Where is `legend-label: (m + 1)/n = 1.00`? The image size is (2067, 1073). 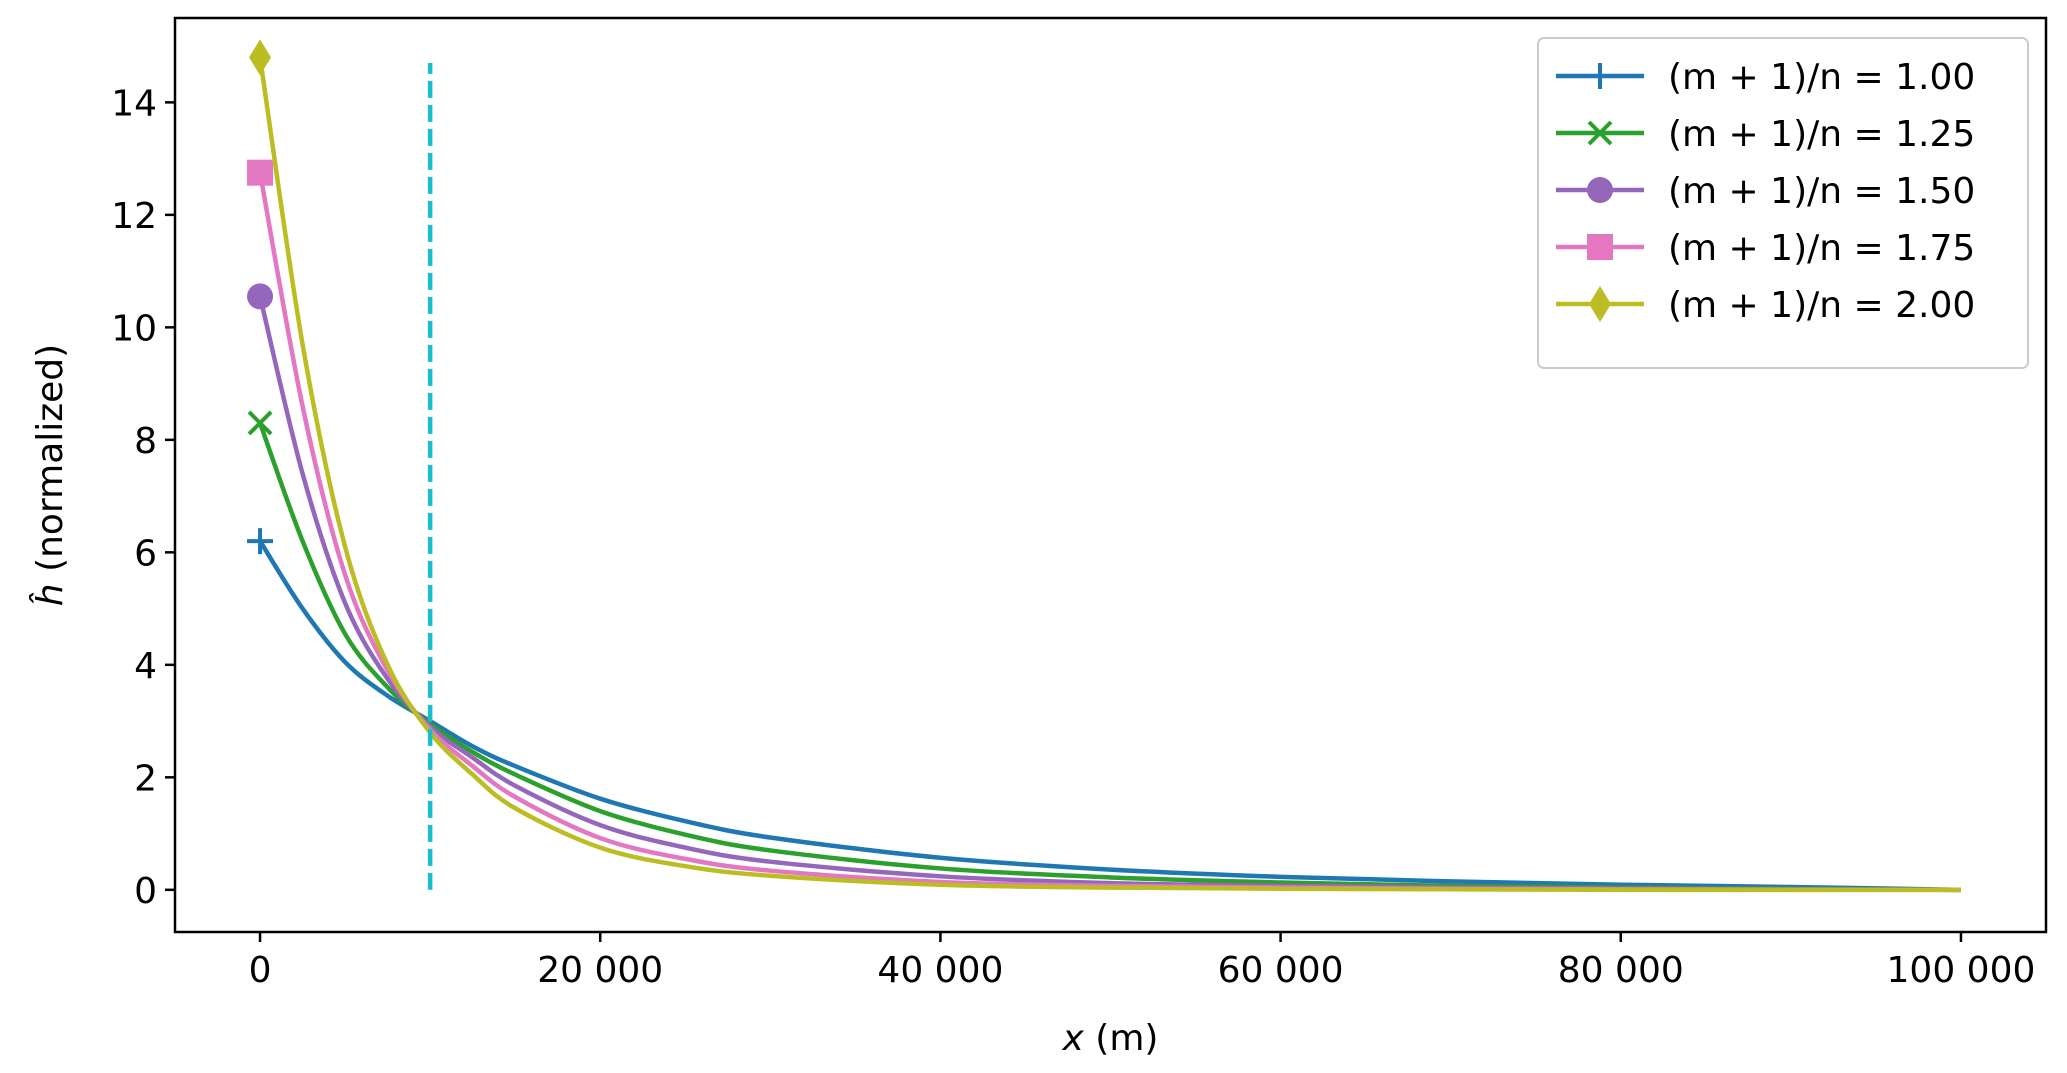 legend-label: (m + 1)/n = 1.00 is located at coordinates (1821, 77).